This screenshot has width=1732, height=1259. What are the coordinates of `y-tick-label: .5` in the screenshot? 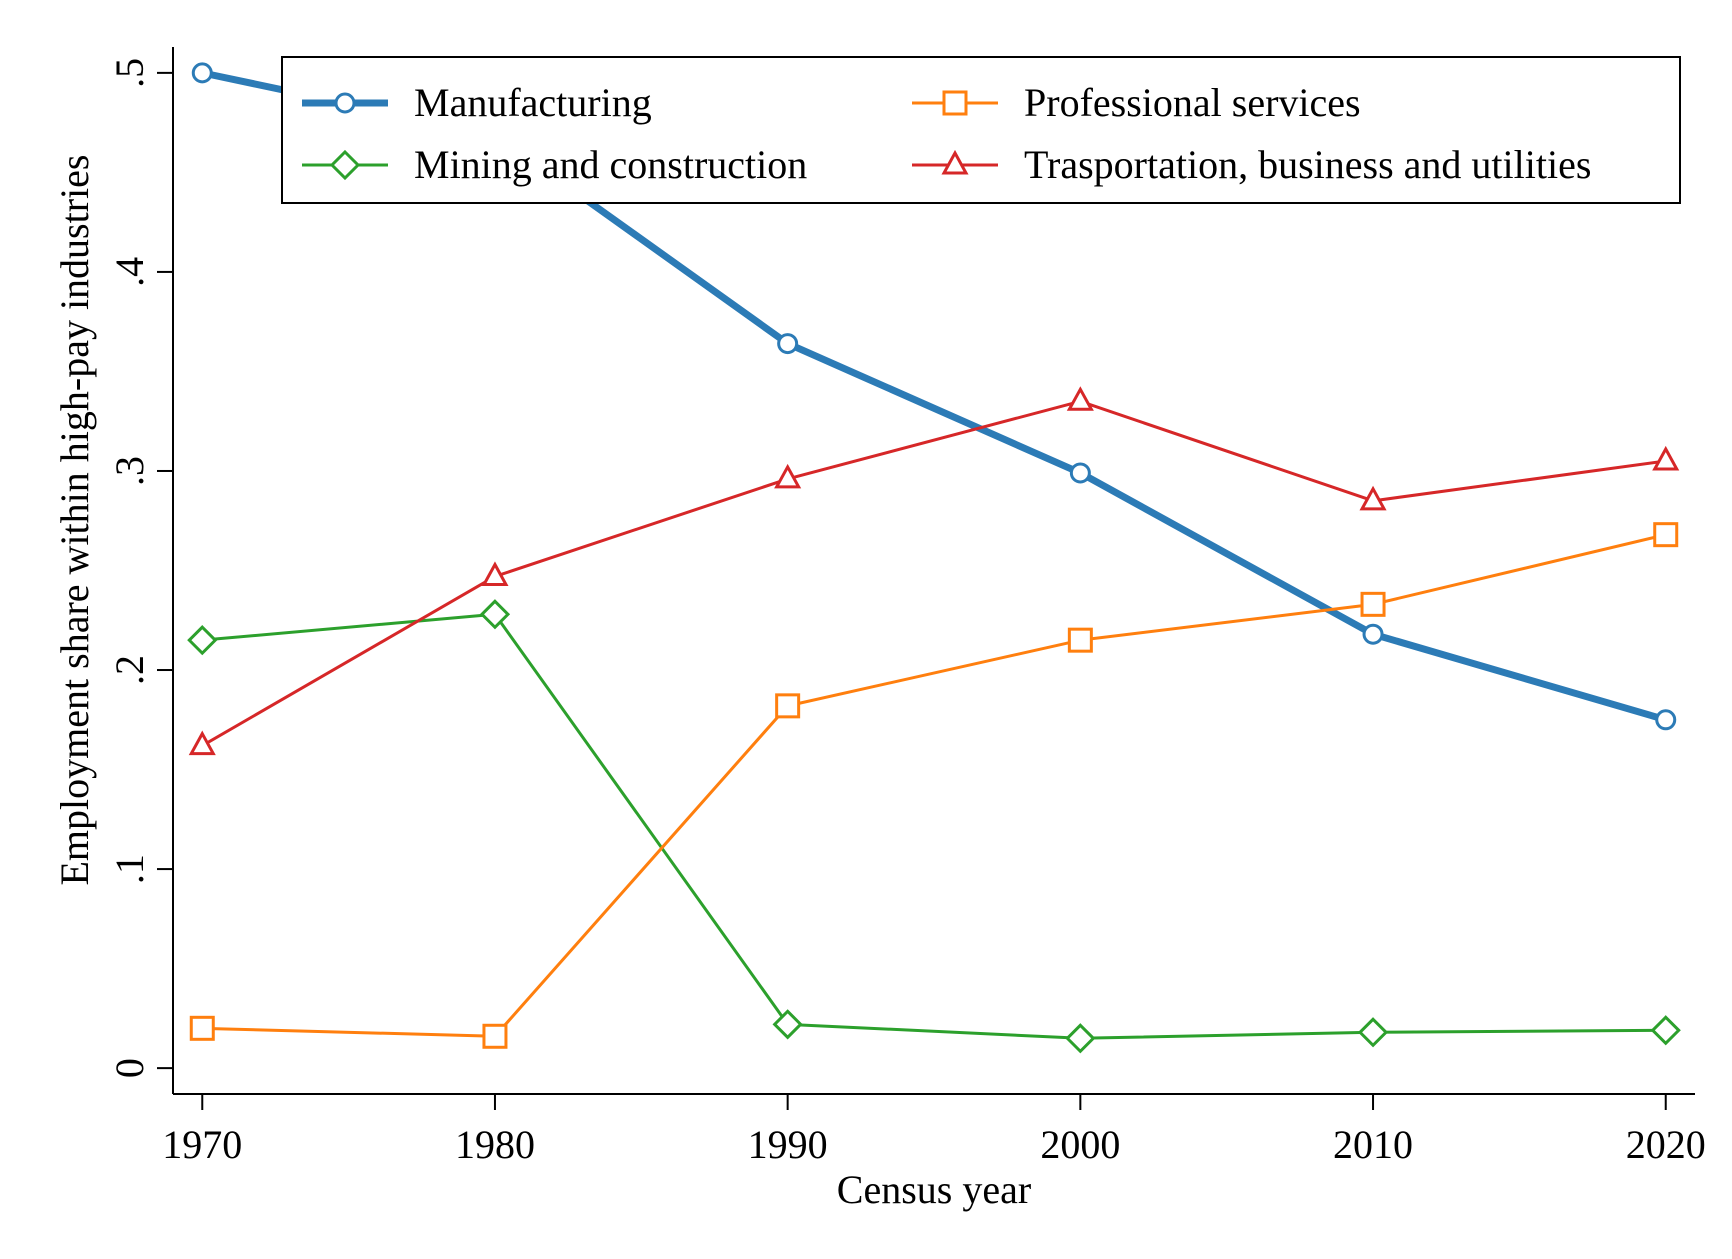 It's located at (129, 73).